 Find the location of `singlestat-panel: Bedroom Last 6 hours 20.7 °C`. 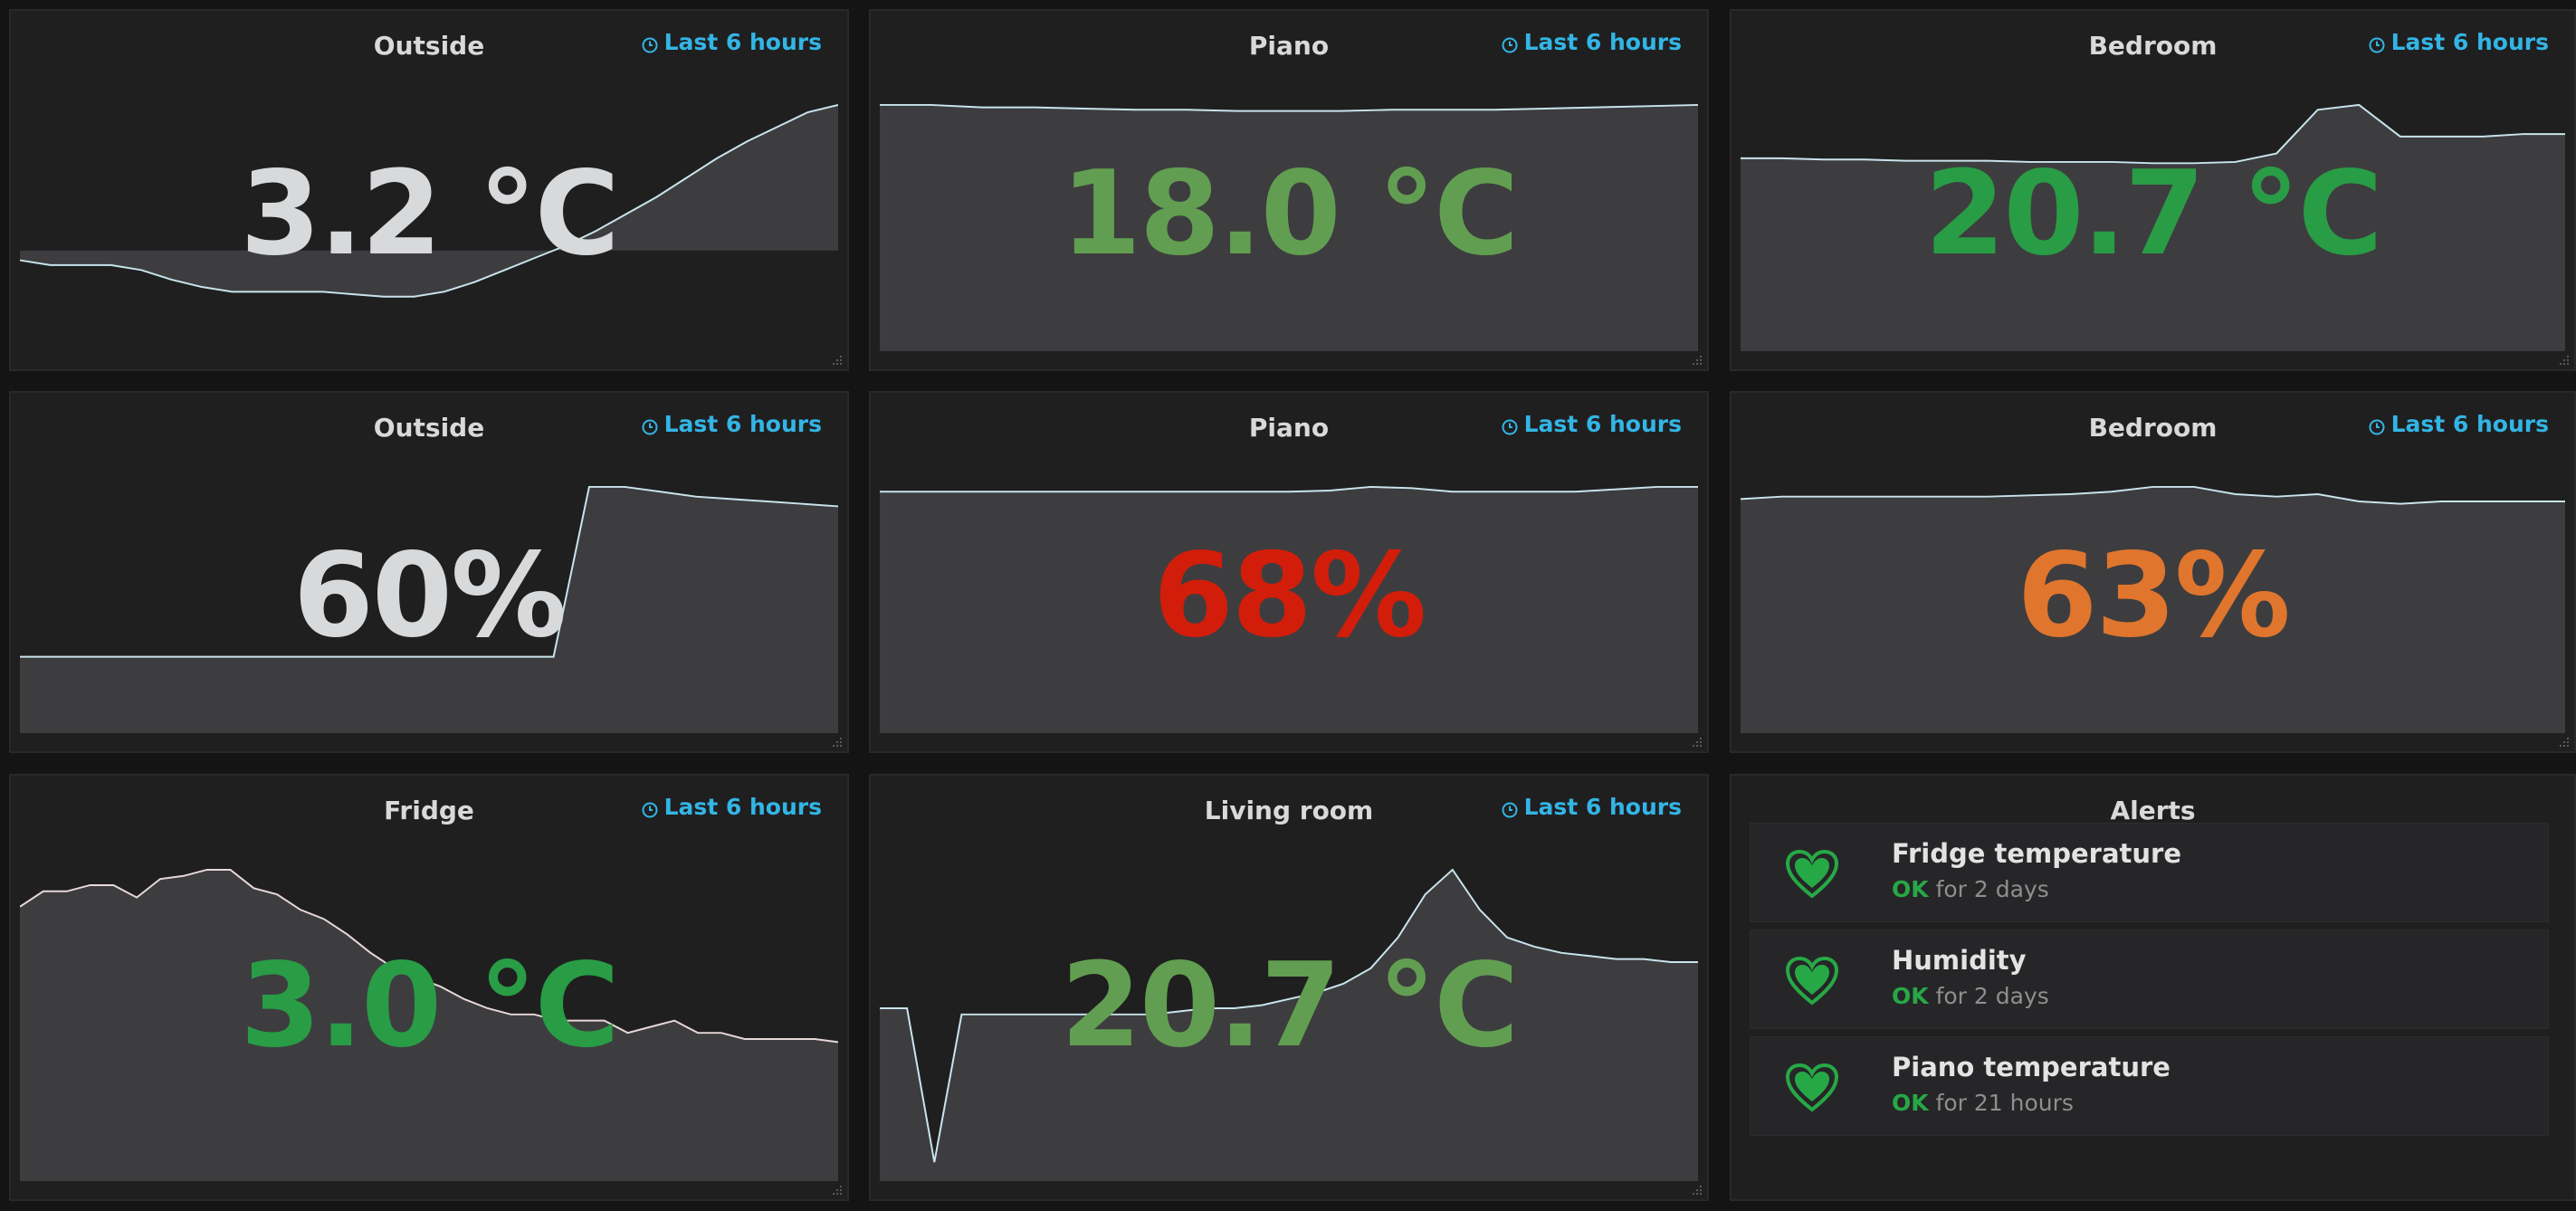

singlestat-panel: Bedroom Last 6 hours 20.7 °C is located at coordinates (2153, 190).